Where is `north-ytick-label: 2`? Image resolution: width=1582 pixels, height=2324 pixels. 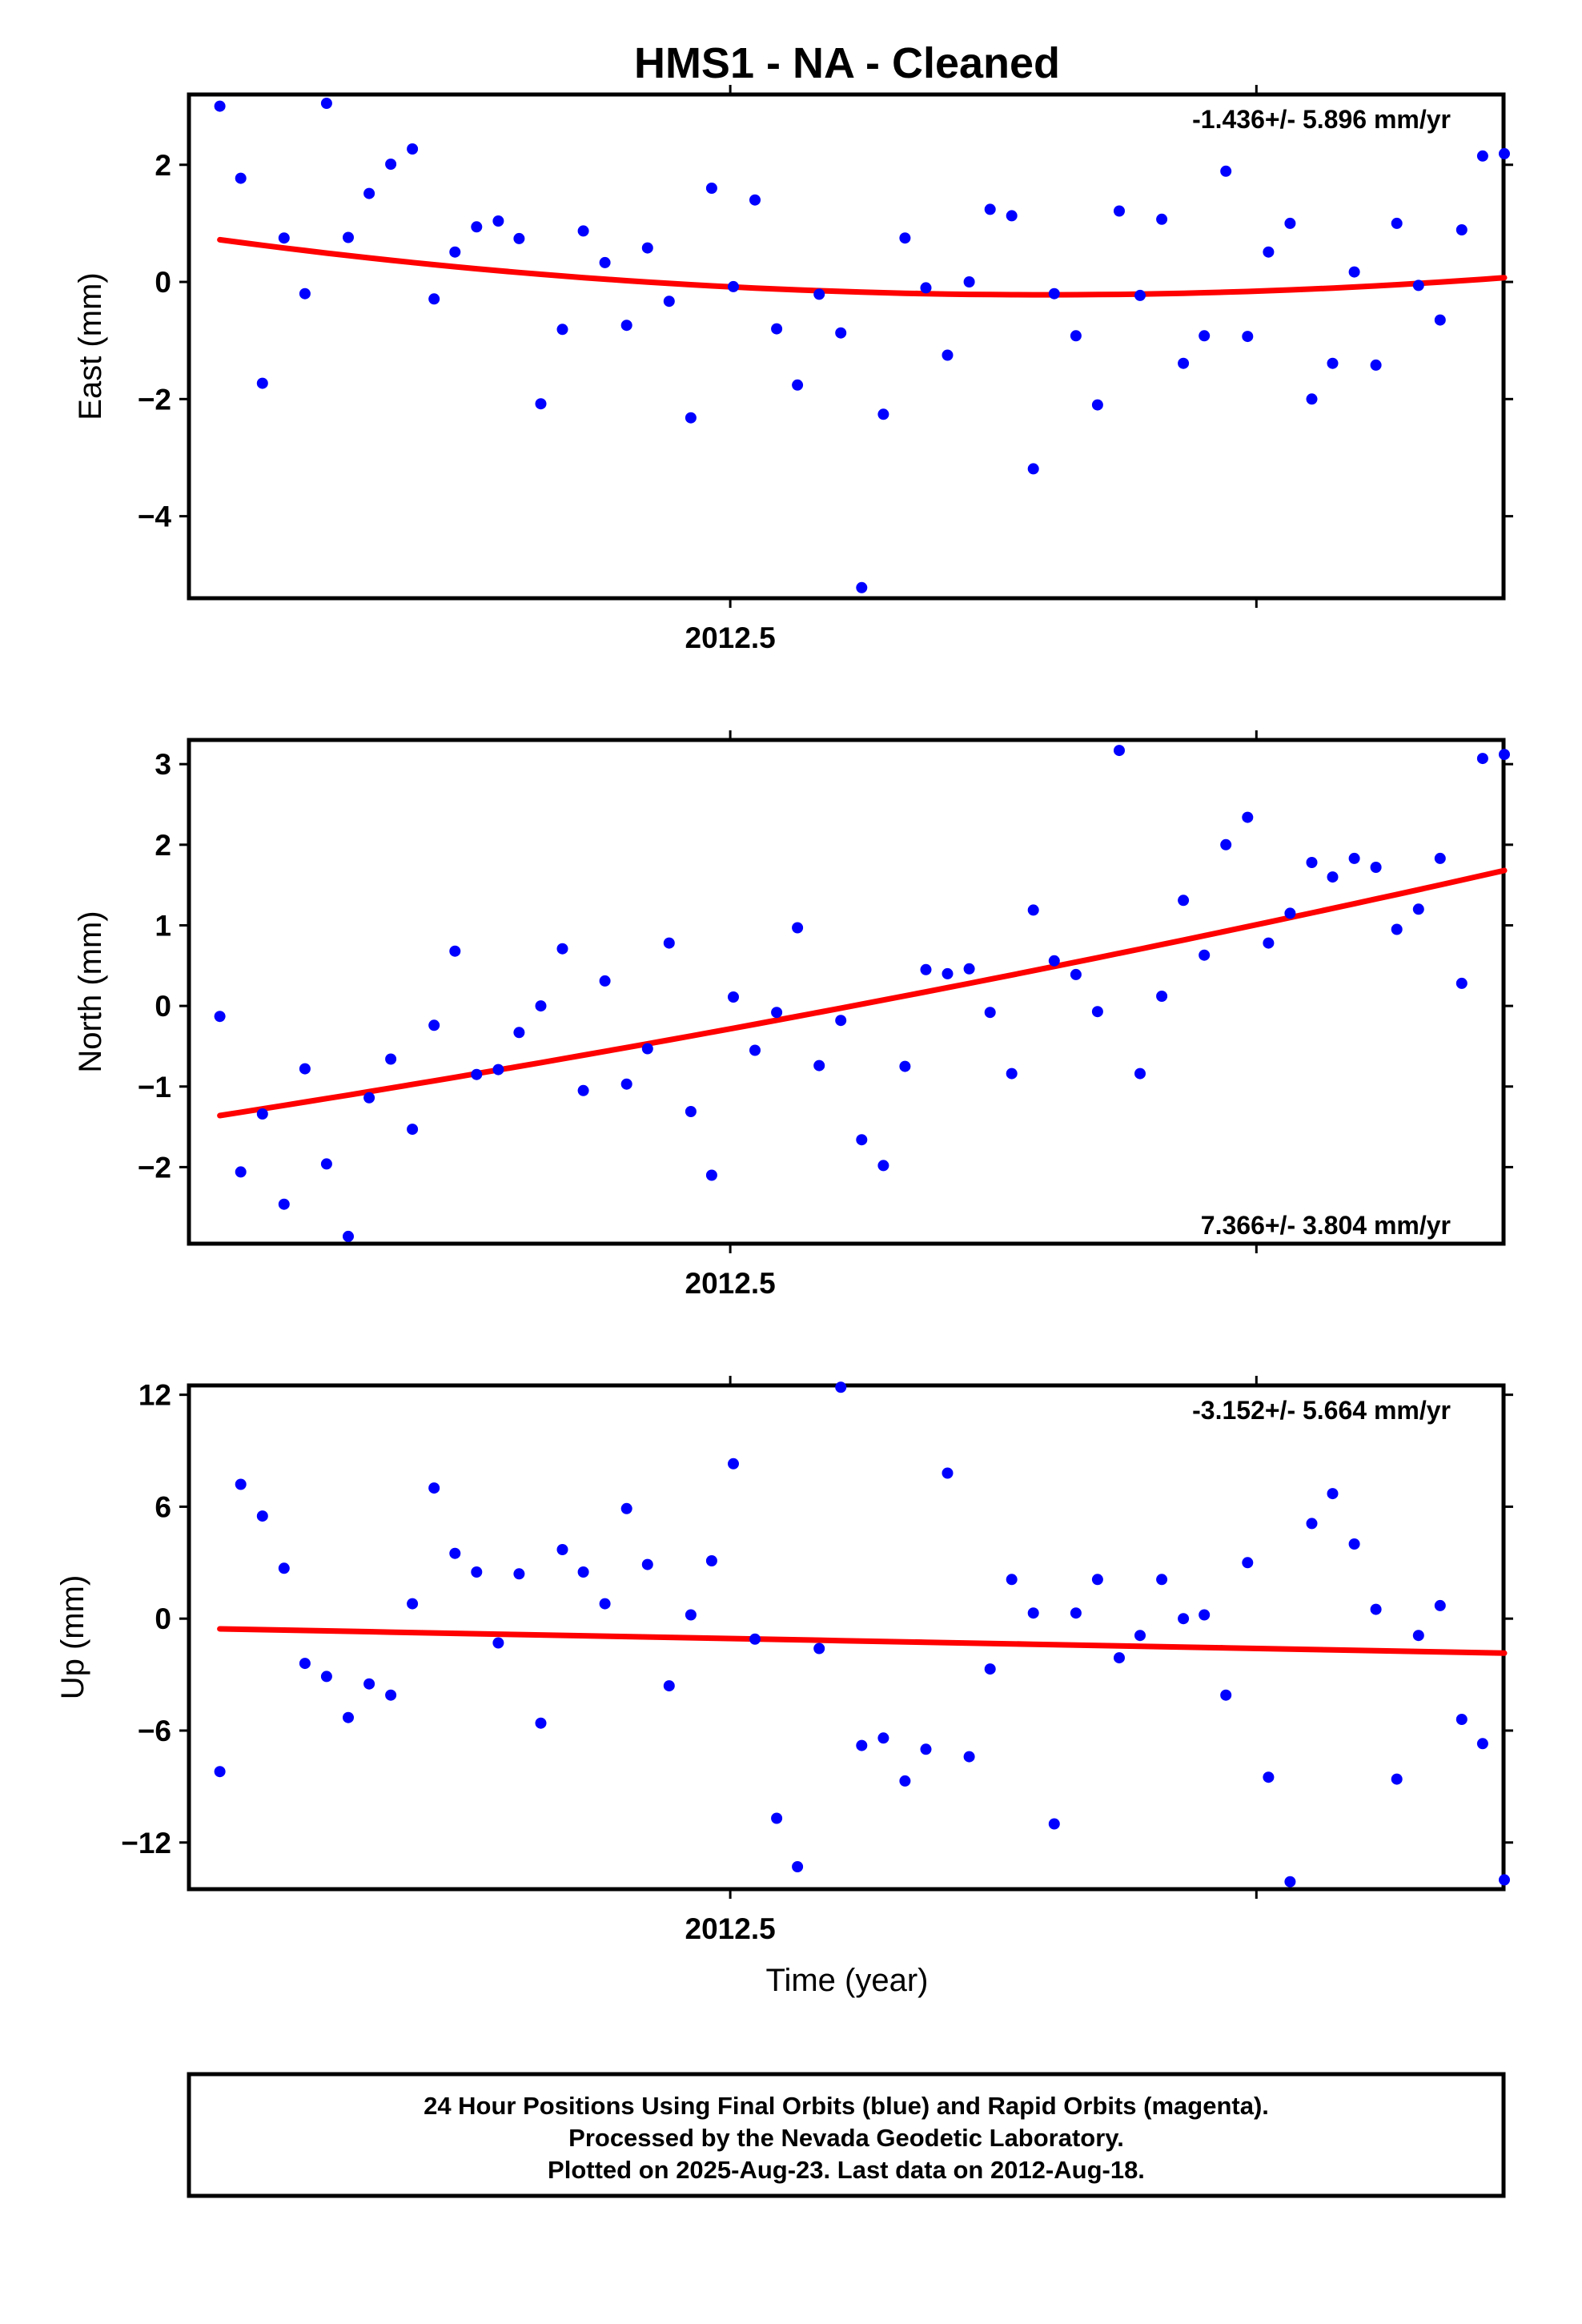
north-ytick-label: 2 is located at coordinates (163, 845).